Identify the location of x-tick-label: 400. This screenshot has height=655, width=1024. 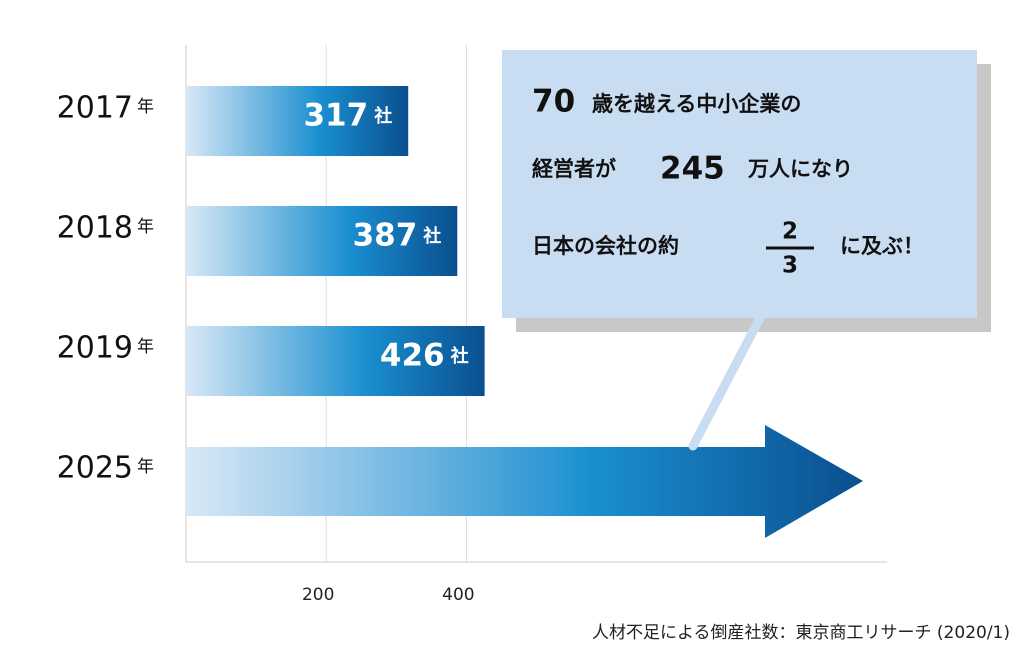
(458, 595).